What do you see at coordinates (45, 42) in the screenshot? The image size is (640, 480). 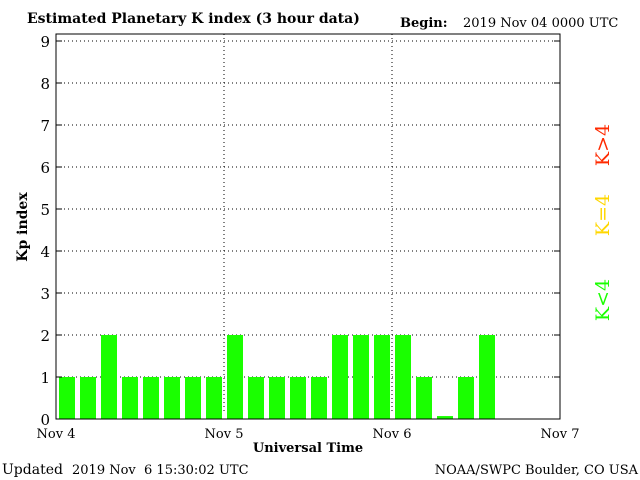 I see `y-tick-label: 9` at bounding box center [45, 42].